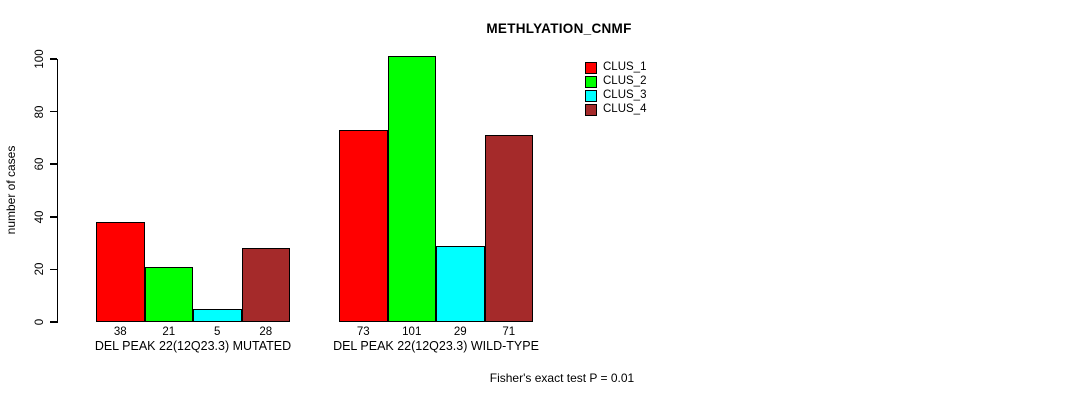 Image resolution: width=1090 pixels, height=400 pixels. What do you see at coordinates (40, 59) in the screenshot?
I see `y-tick-label: 100` at bounding box center [40, 59].